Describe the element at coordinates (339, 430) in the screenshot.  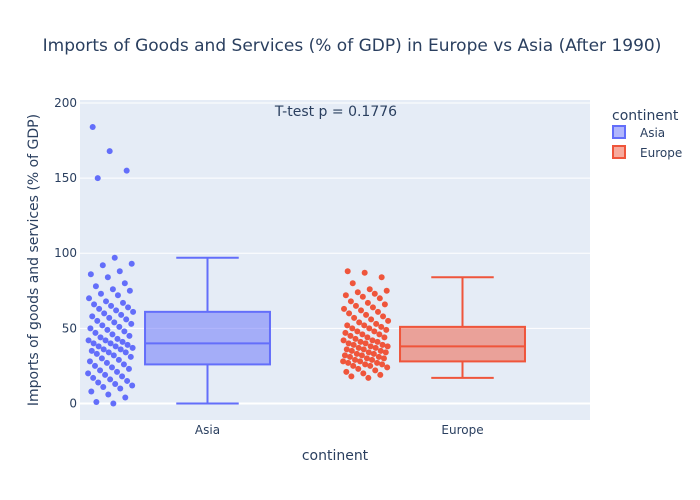
I see `x-tick-labels: Asia Europe` at that location.